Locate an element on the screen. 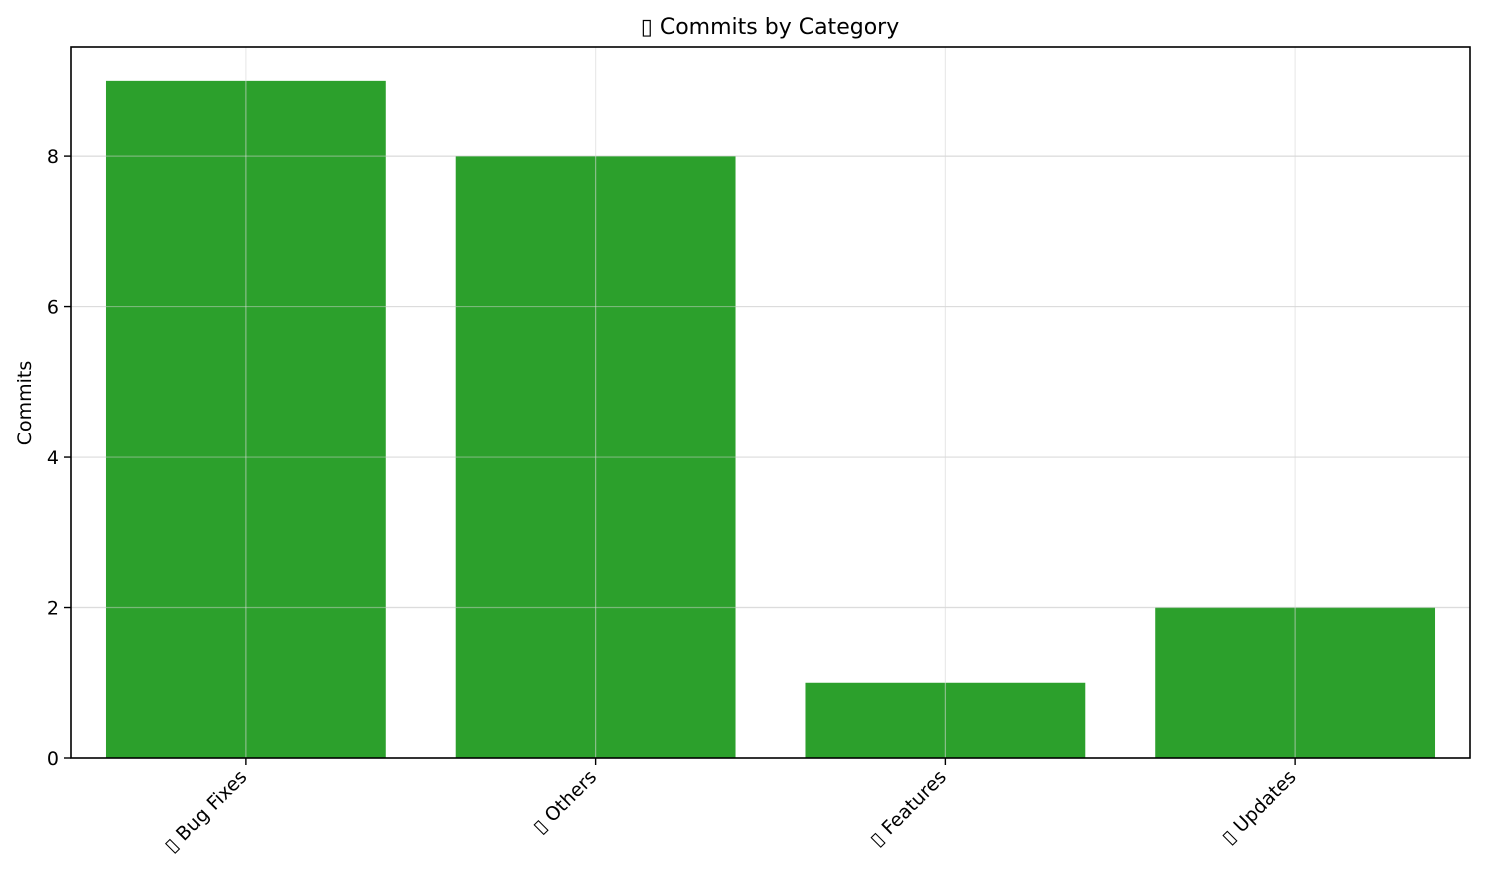 The height and width of the screenshot is (885, 1485). chart-title: ▯ Commits by Category is located at coordinates (770, 27).